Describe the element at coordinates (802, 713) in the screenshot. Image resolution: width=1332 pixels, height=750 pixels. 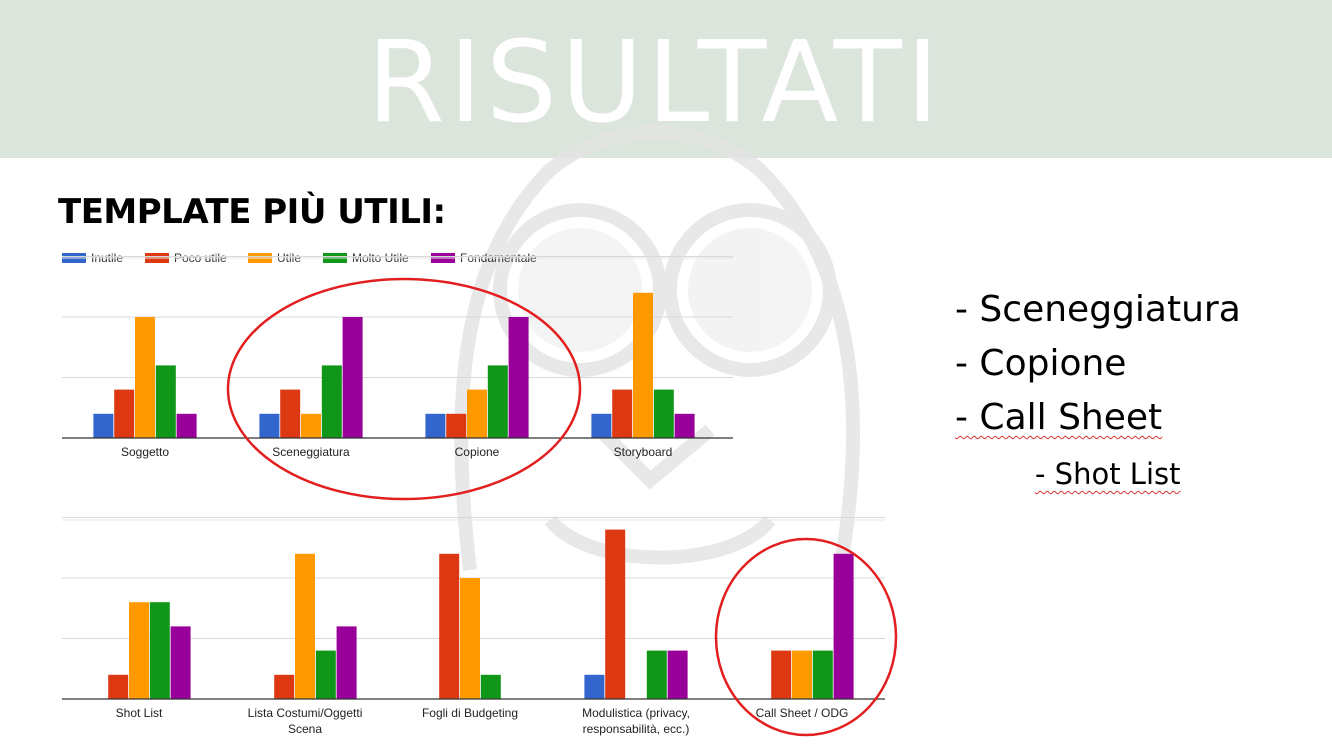
I see `category-label: Call Sheet / ODG` at that location.